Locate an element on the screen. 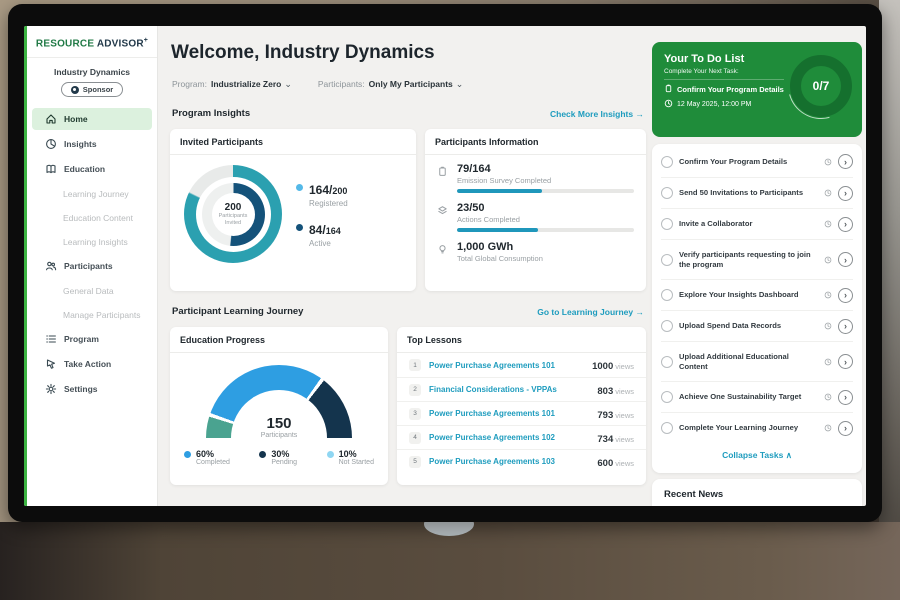 The width and height of the screenshot is (900, 600). participants-filter: Participants: Only My Participants ⌄ is located at coordinates (390, 84).